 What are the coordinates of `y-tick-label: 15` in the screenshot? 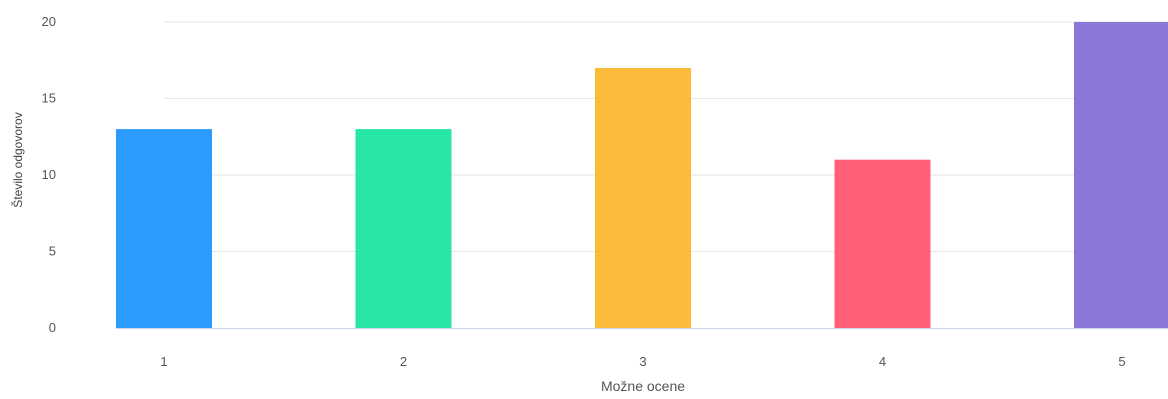 It's located at (49, 98).